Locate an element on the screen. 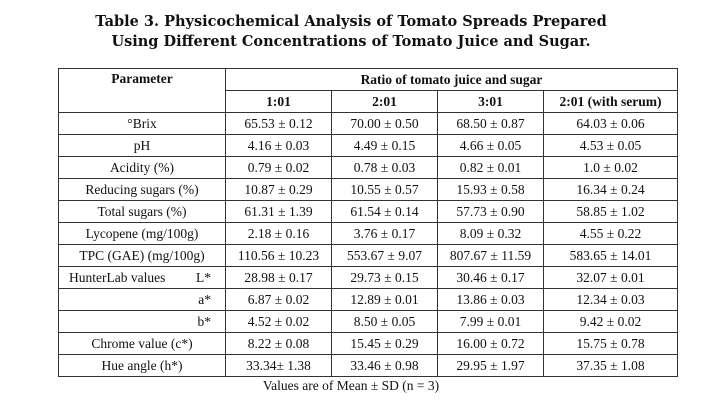 This screenshot has width=702, height=408. value-cell: 583.65 ± 14.01 is located at coordinates (610, 255).